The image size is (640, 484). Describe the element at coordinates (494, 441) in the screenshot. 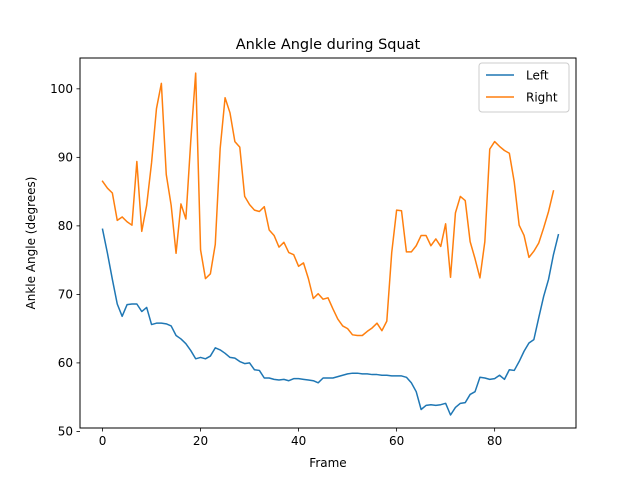

I see `x-tick-label: 80` at that location.